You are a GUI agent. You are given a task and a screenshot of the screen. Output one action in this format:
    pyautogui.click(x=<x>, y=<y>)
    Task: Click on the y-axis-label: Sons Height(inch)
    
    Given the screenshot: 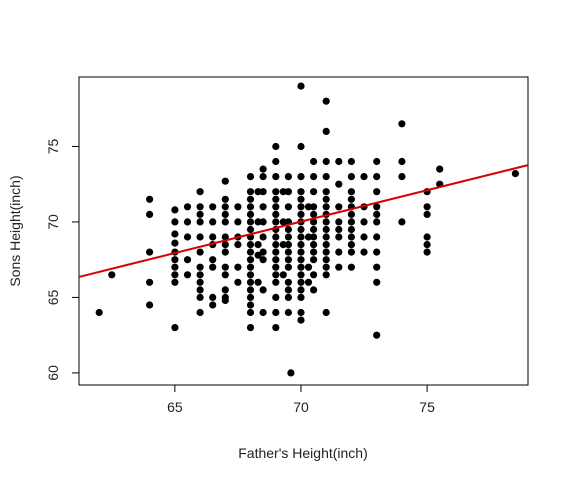 What is the action you would take?
    pyautogui.click(x=15, y=230)
    